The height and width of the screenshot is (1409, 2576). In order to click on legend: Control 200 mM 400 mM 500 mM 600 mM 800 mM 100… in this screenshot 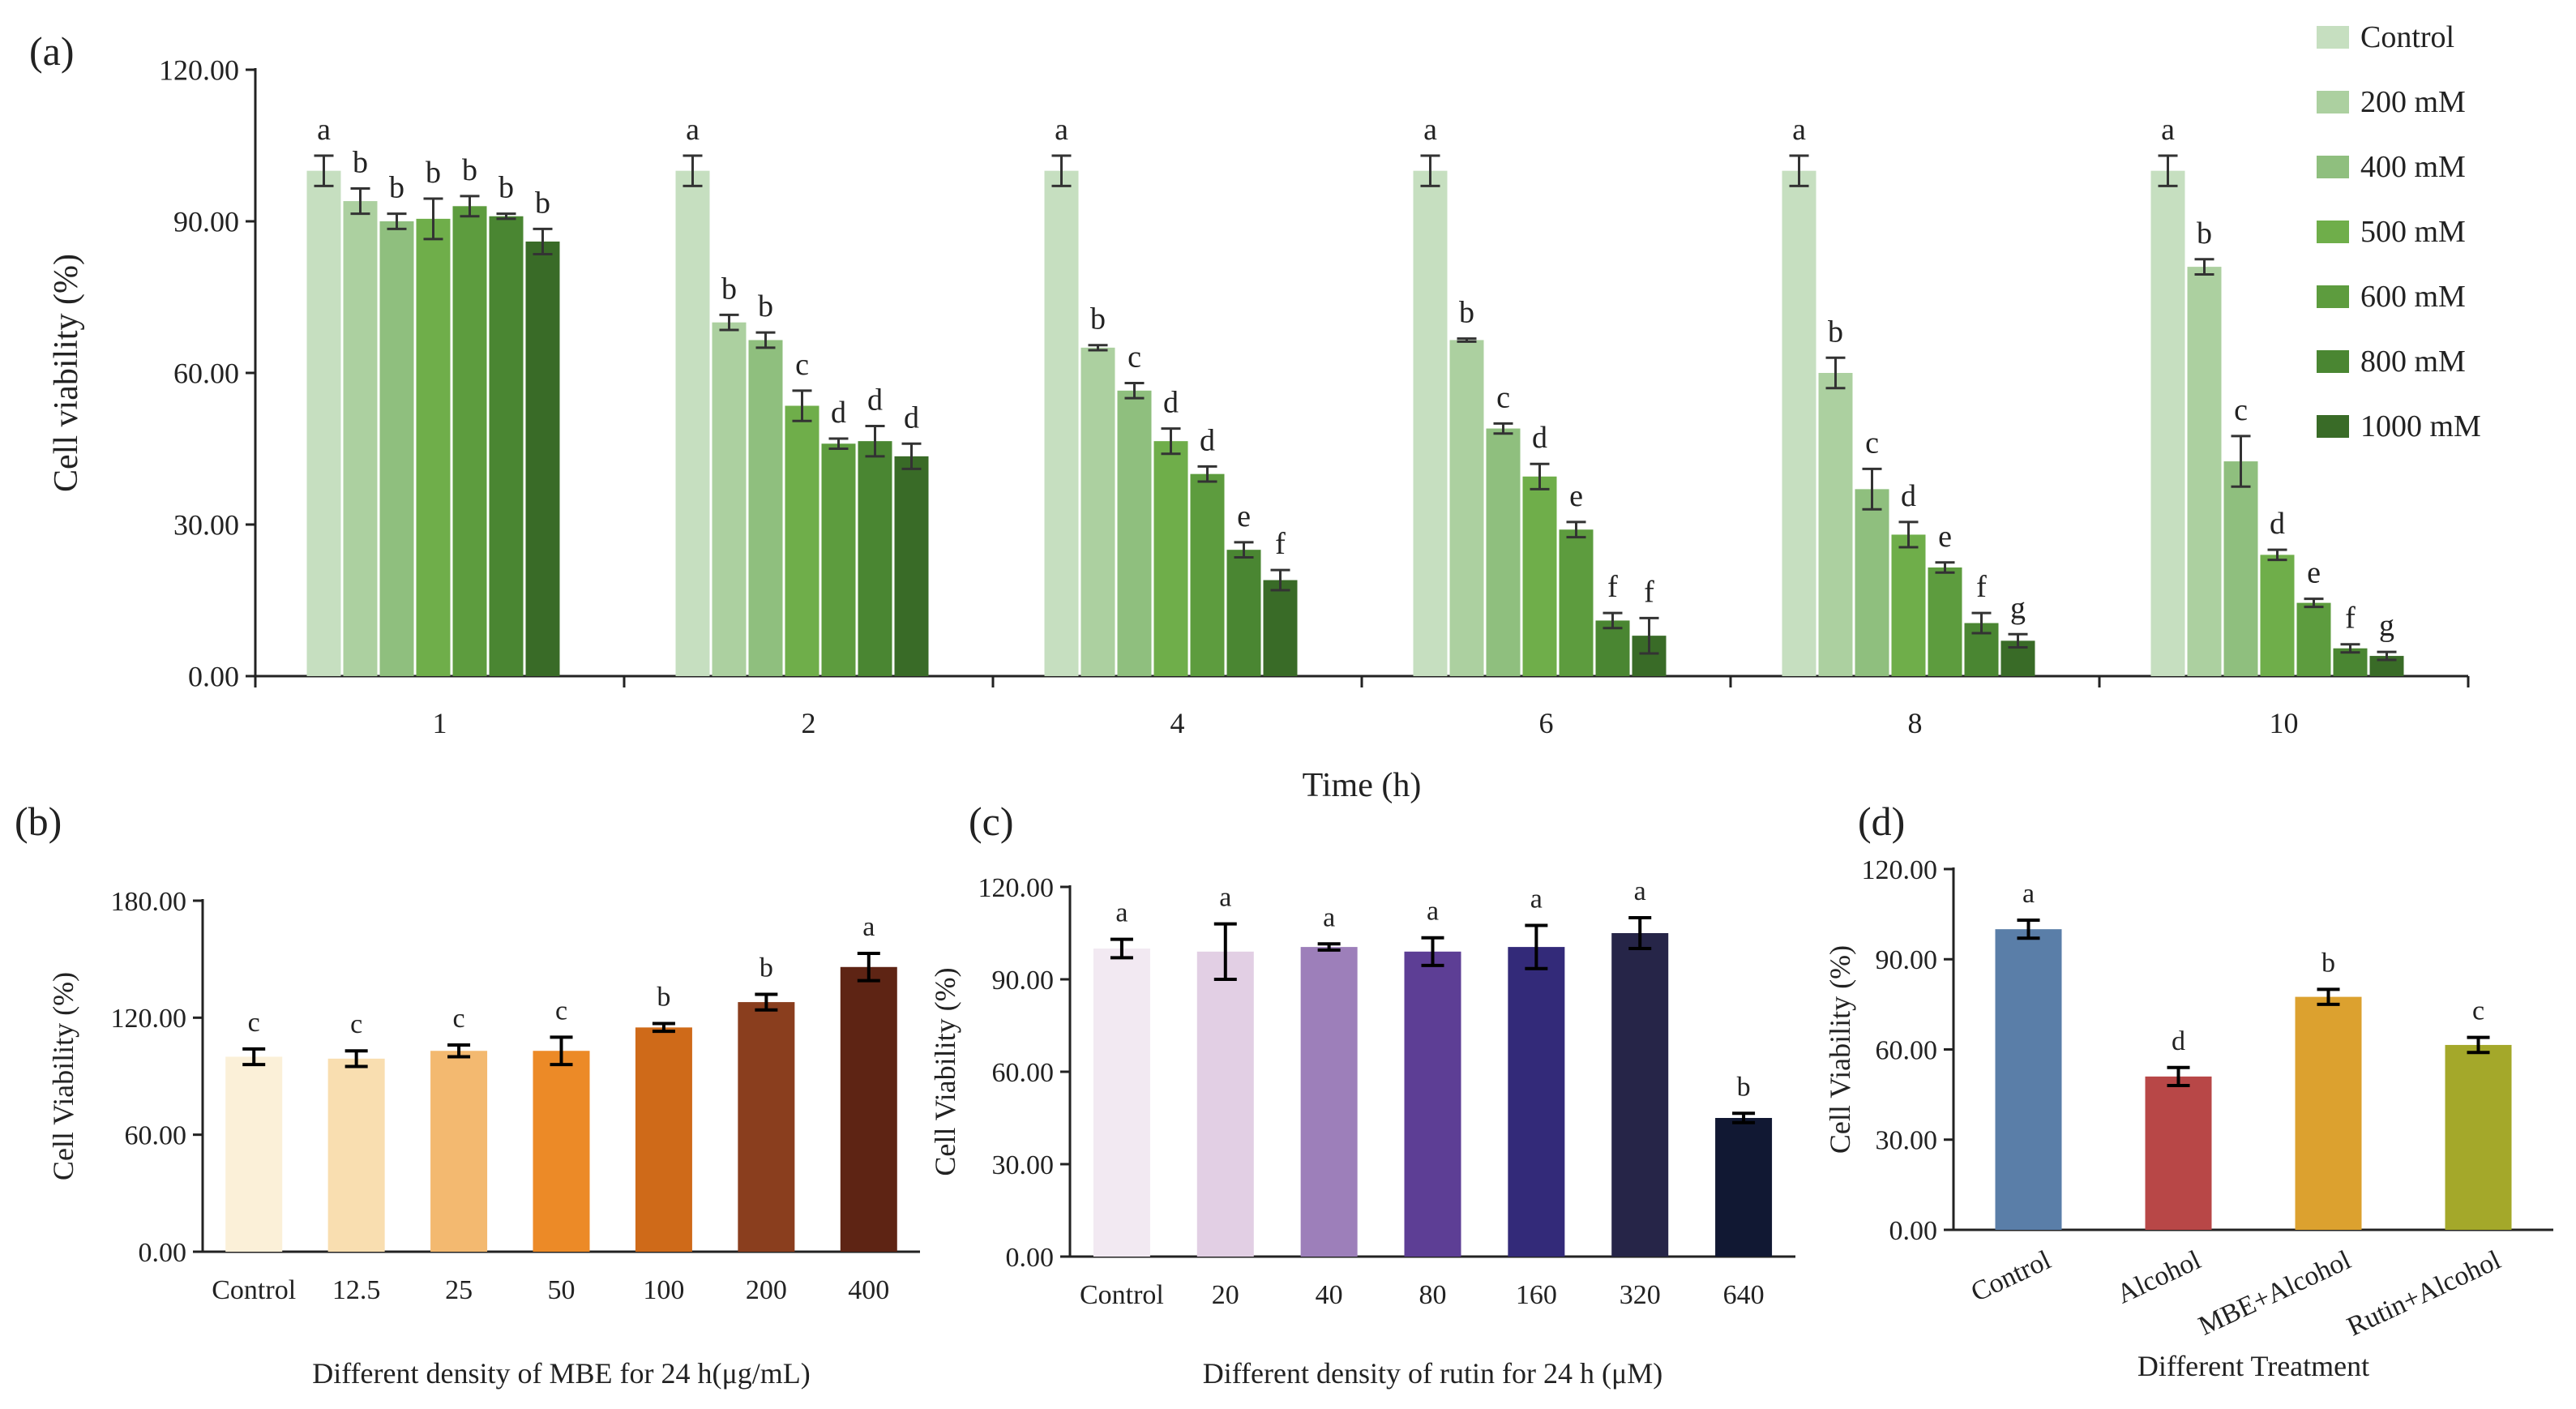, I will do `click(2399, 231)`.